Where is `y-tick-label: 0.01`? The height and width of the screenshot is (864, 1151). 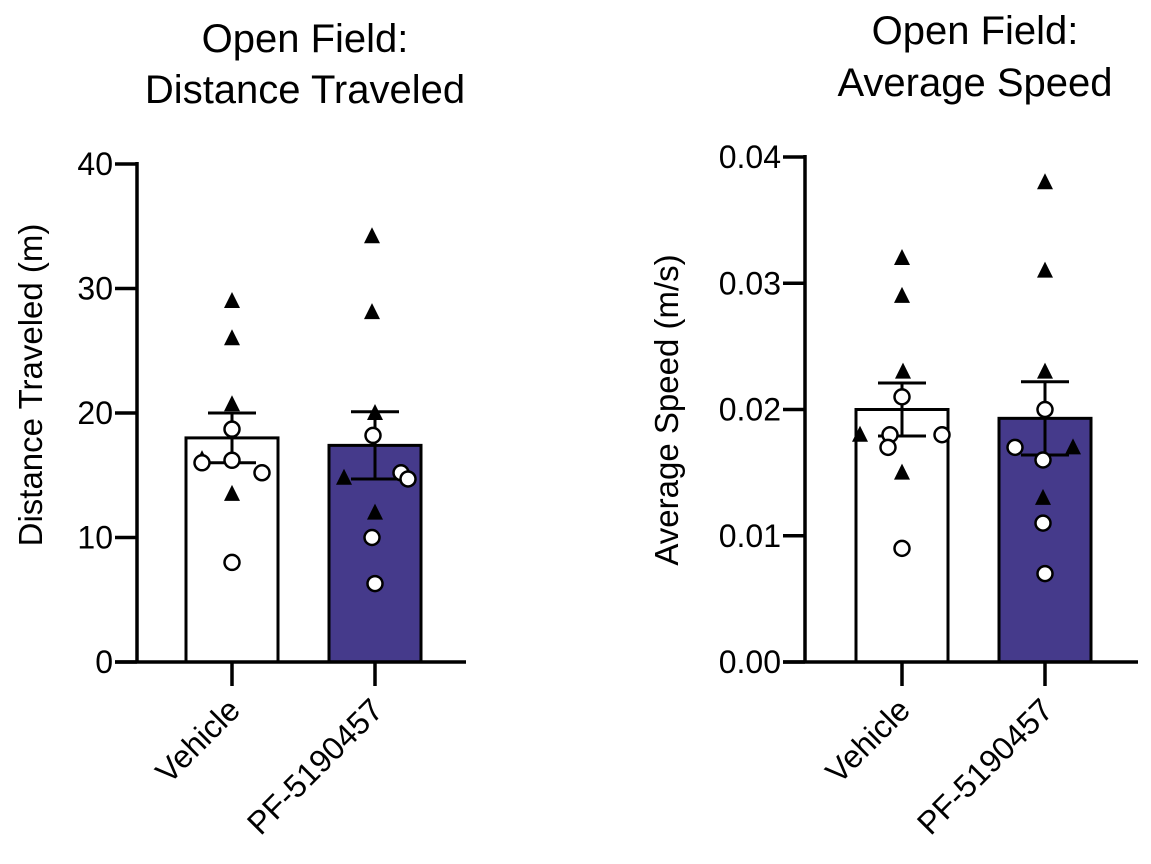 y-tick-label: 0.01 is located at coordinates (750, 536).